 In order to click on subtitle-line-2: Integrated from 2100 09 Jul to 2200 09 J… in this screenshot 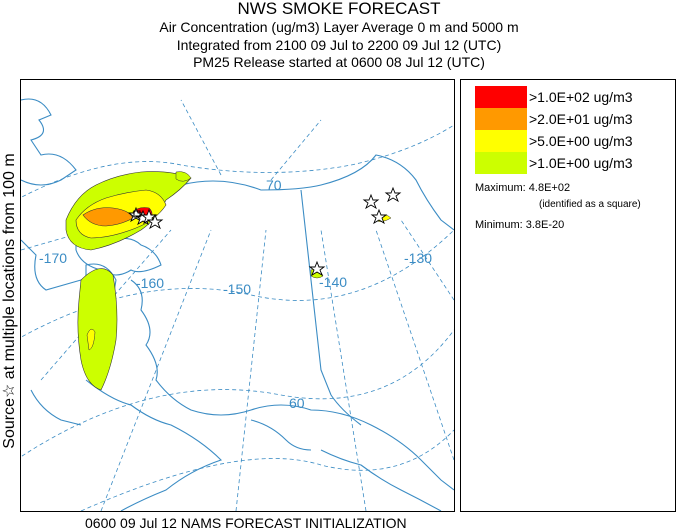, I will do `click(339, 45)`.